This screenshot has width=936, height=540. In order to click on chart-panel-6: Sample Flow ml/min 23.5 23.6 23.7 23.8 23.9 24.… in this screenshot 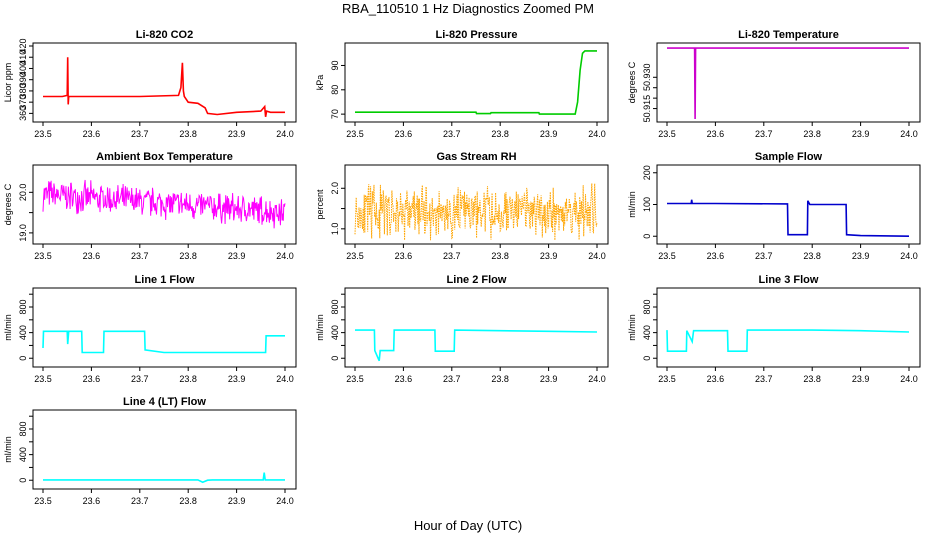, I will do `click(774, 206)`.